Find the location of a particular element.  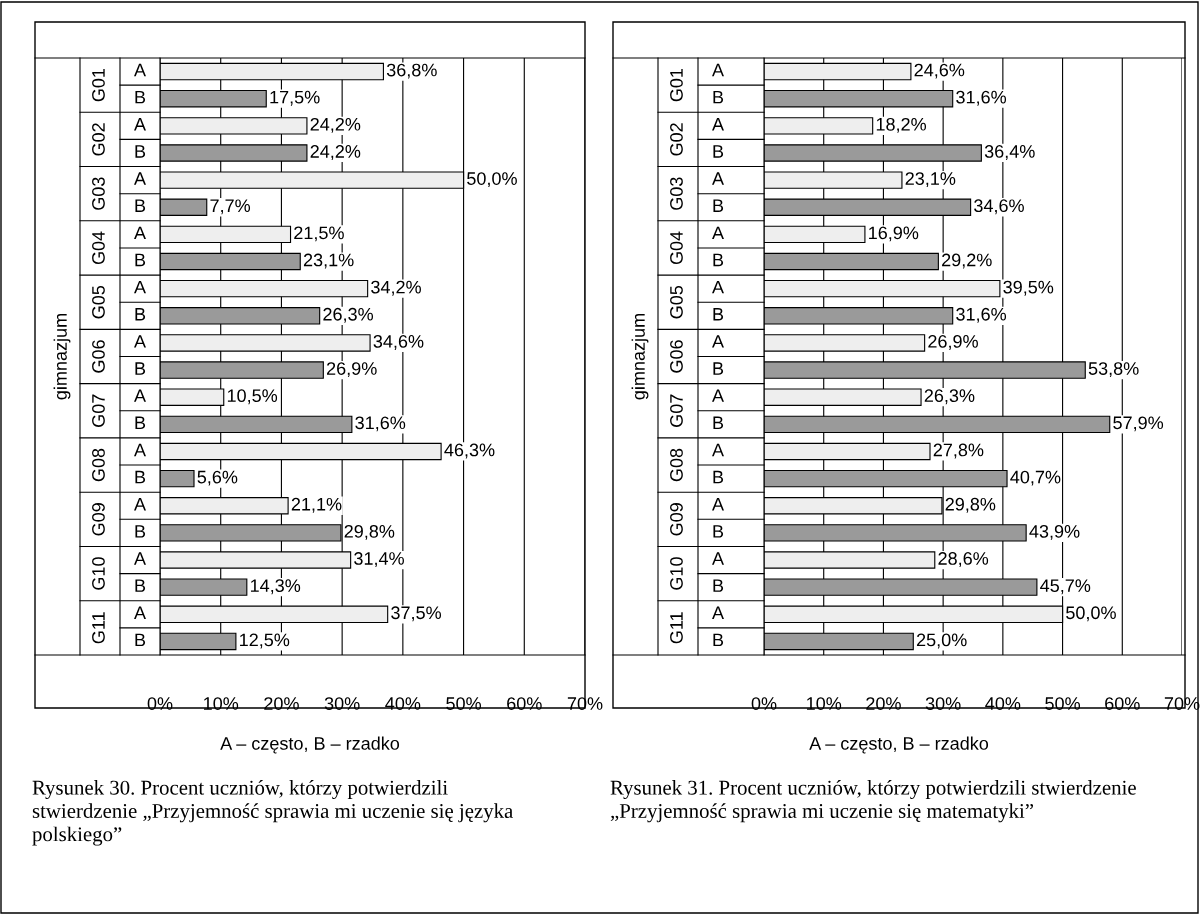

data-label: 5,6% is located at coordinates (217, 478).